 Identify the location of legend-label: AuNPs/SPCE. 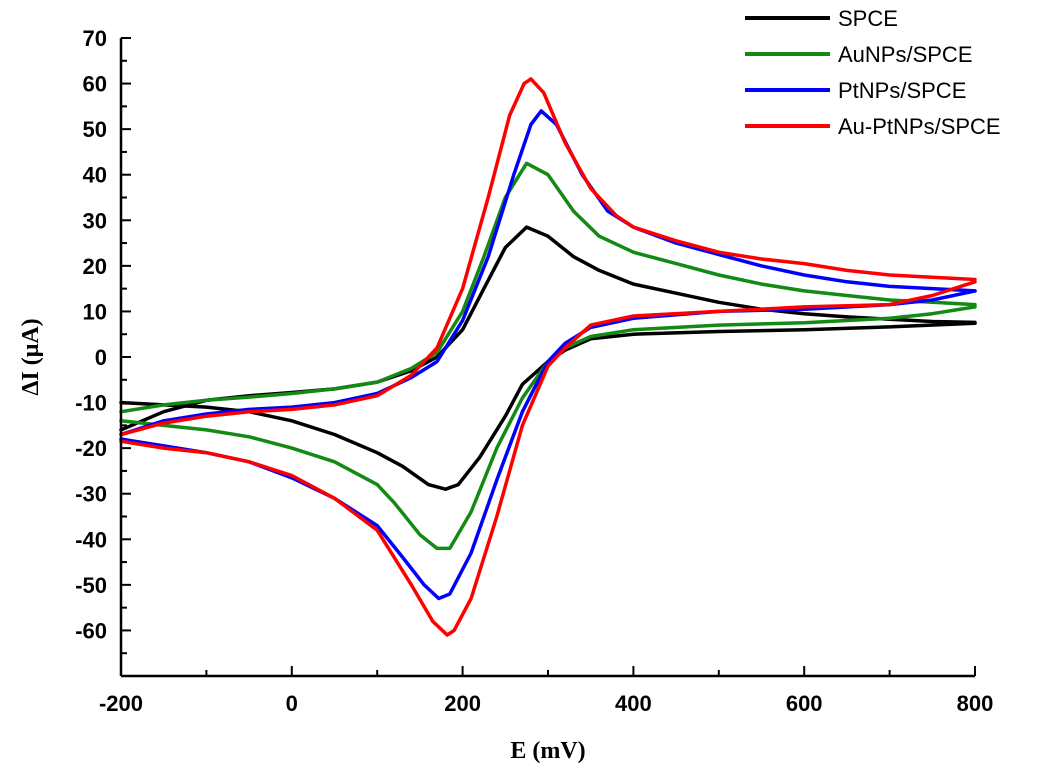
(905, 54).